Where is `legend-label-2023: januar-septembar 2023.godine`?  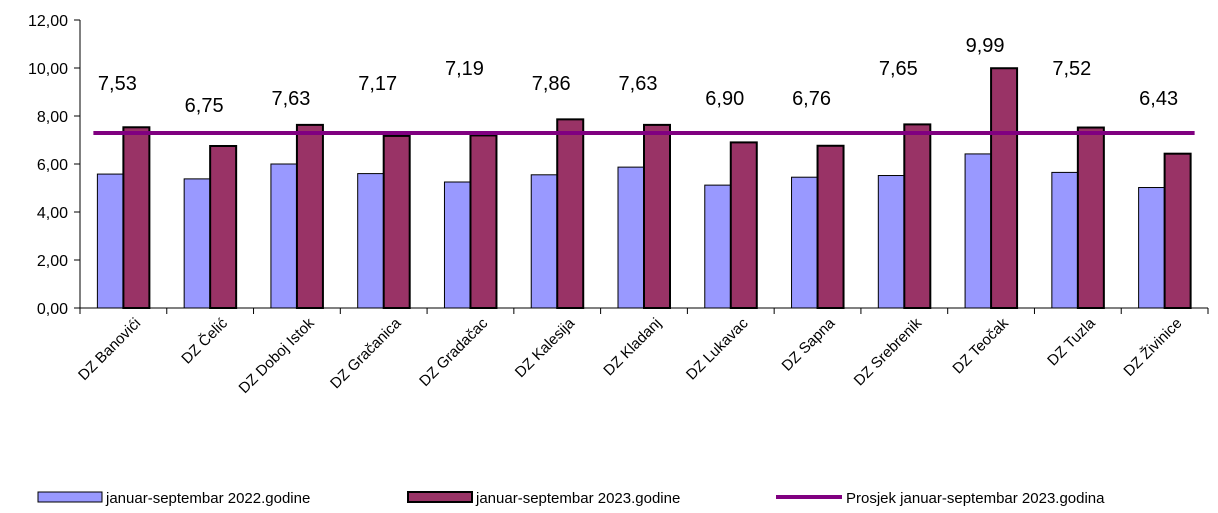 legend-label-2023: januar-septembar 2023.godine is located at coordinates (577, 498).